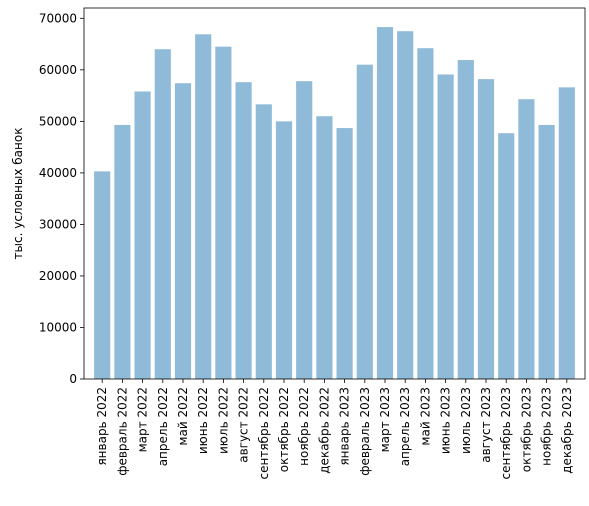 The image size is (589, 506). What do you see at coordinates (58, 18) in the screenshot?
I see `y-tick-label: 70000` at bounding box center [58, 18].